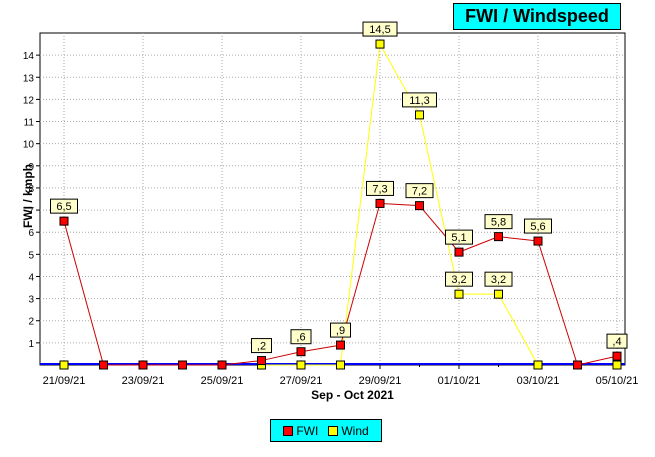 The image size is (655, 457). Describe the element at coordinates (31, 322) in the screenshot. I see `y-tick-label: 2` at that location.